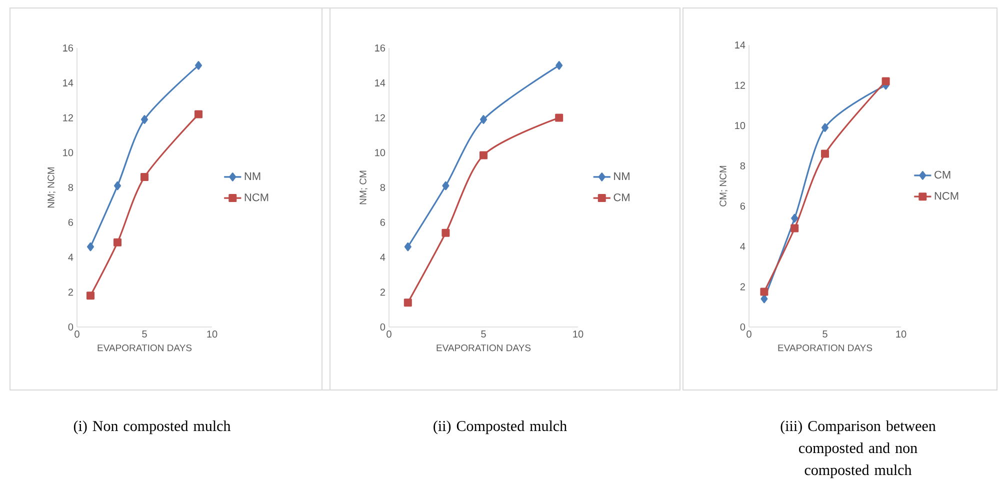 Image resolution: width=999 pixels, height=485 pixels. What do you see at coordinates (364, 187) in the screenshot?
I see `y-axis-title: NM; CM` at bounding box center [364, 187].